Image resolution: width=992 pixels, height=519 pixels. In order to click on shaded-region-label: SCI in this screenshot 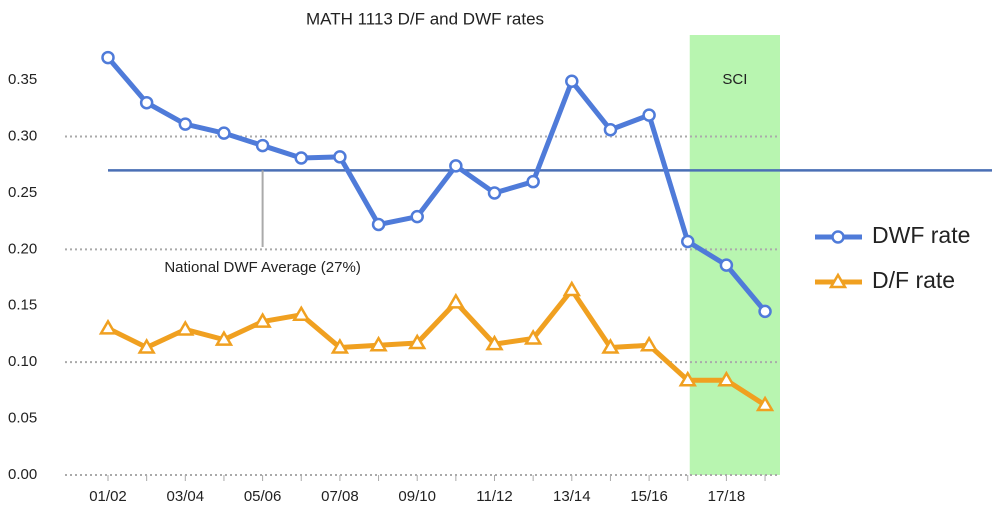, I will do `click(734, 79)`.